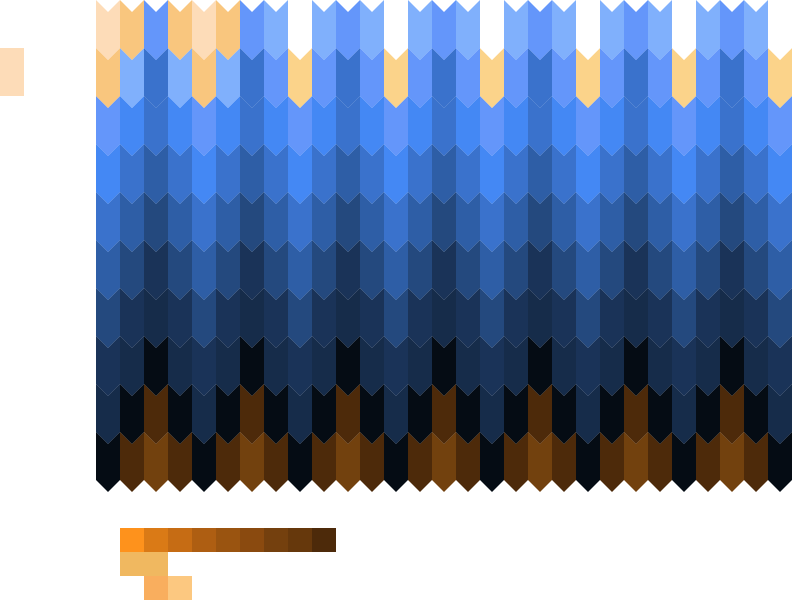 This screenshot has width=793, height=601. I want to click on side-tile, so click(12, 72).